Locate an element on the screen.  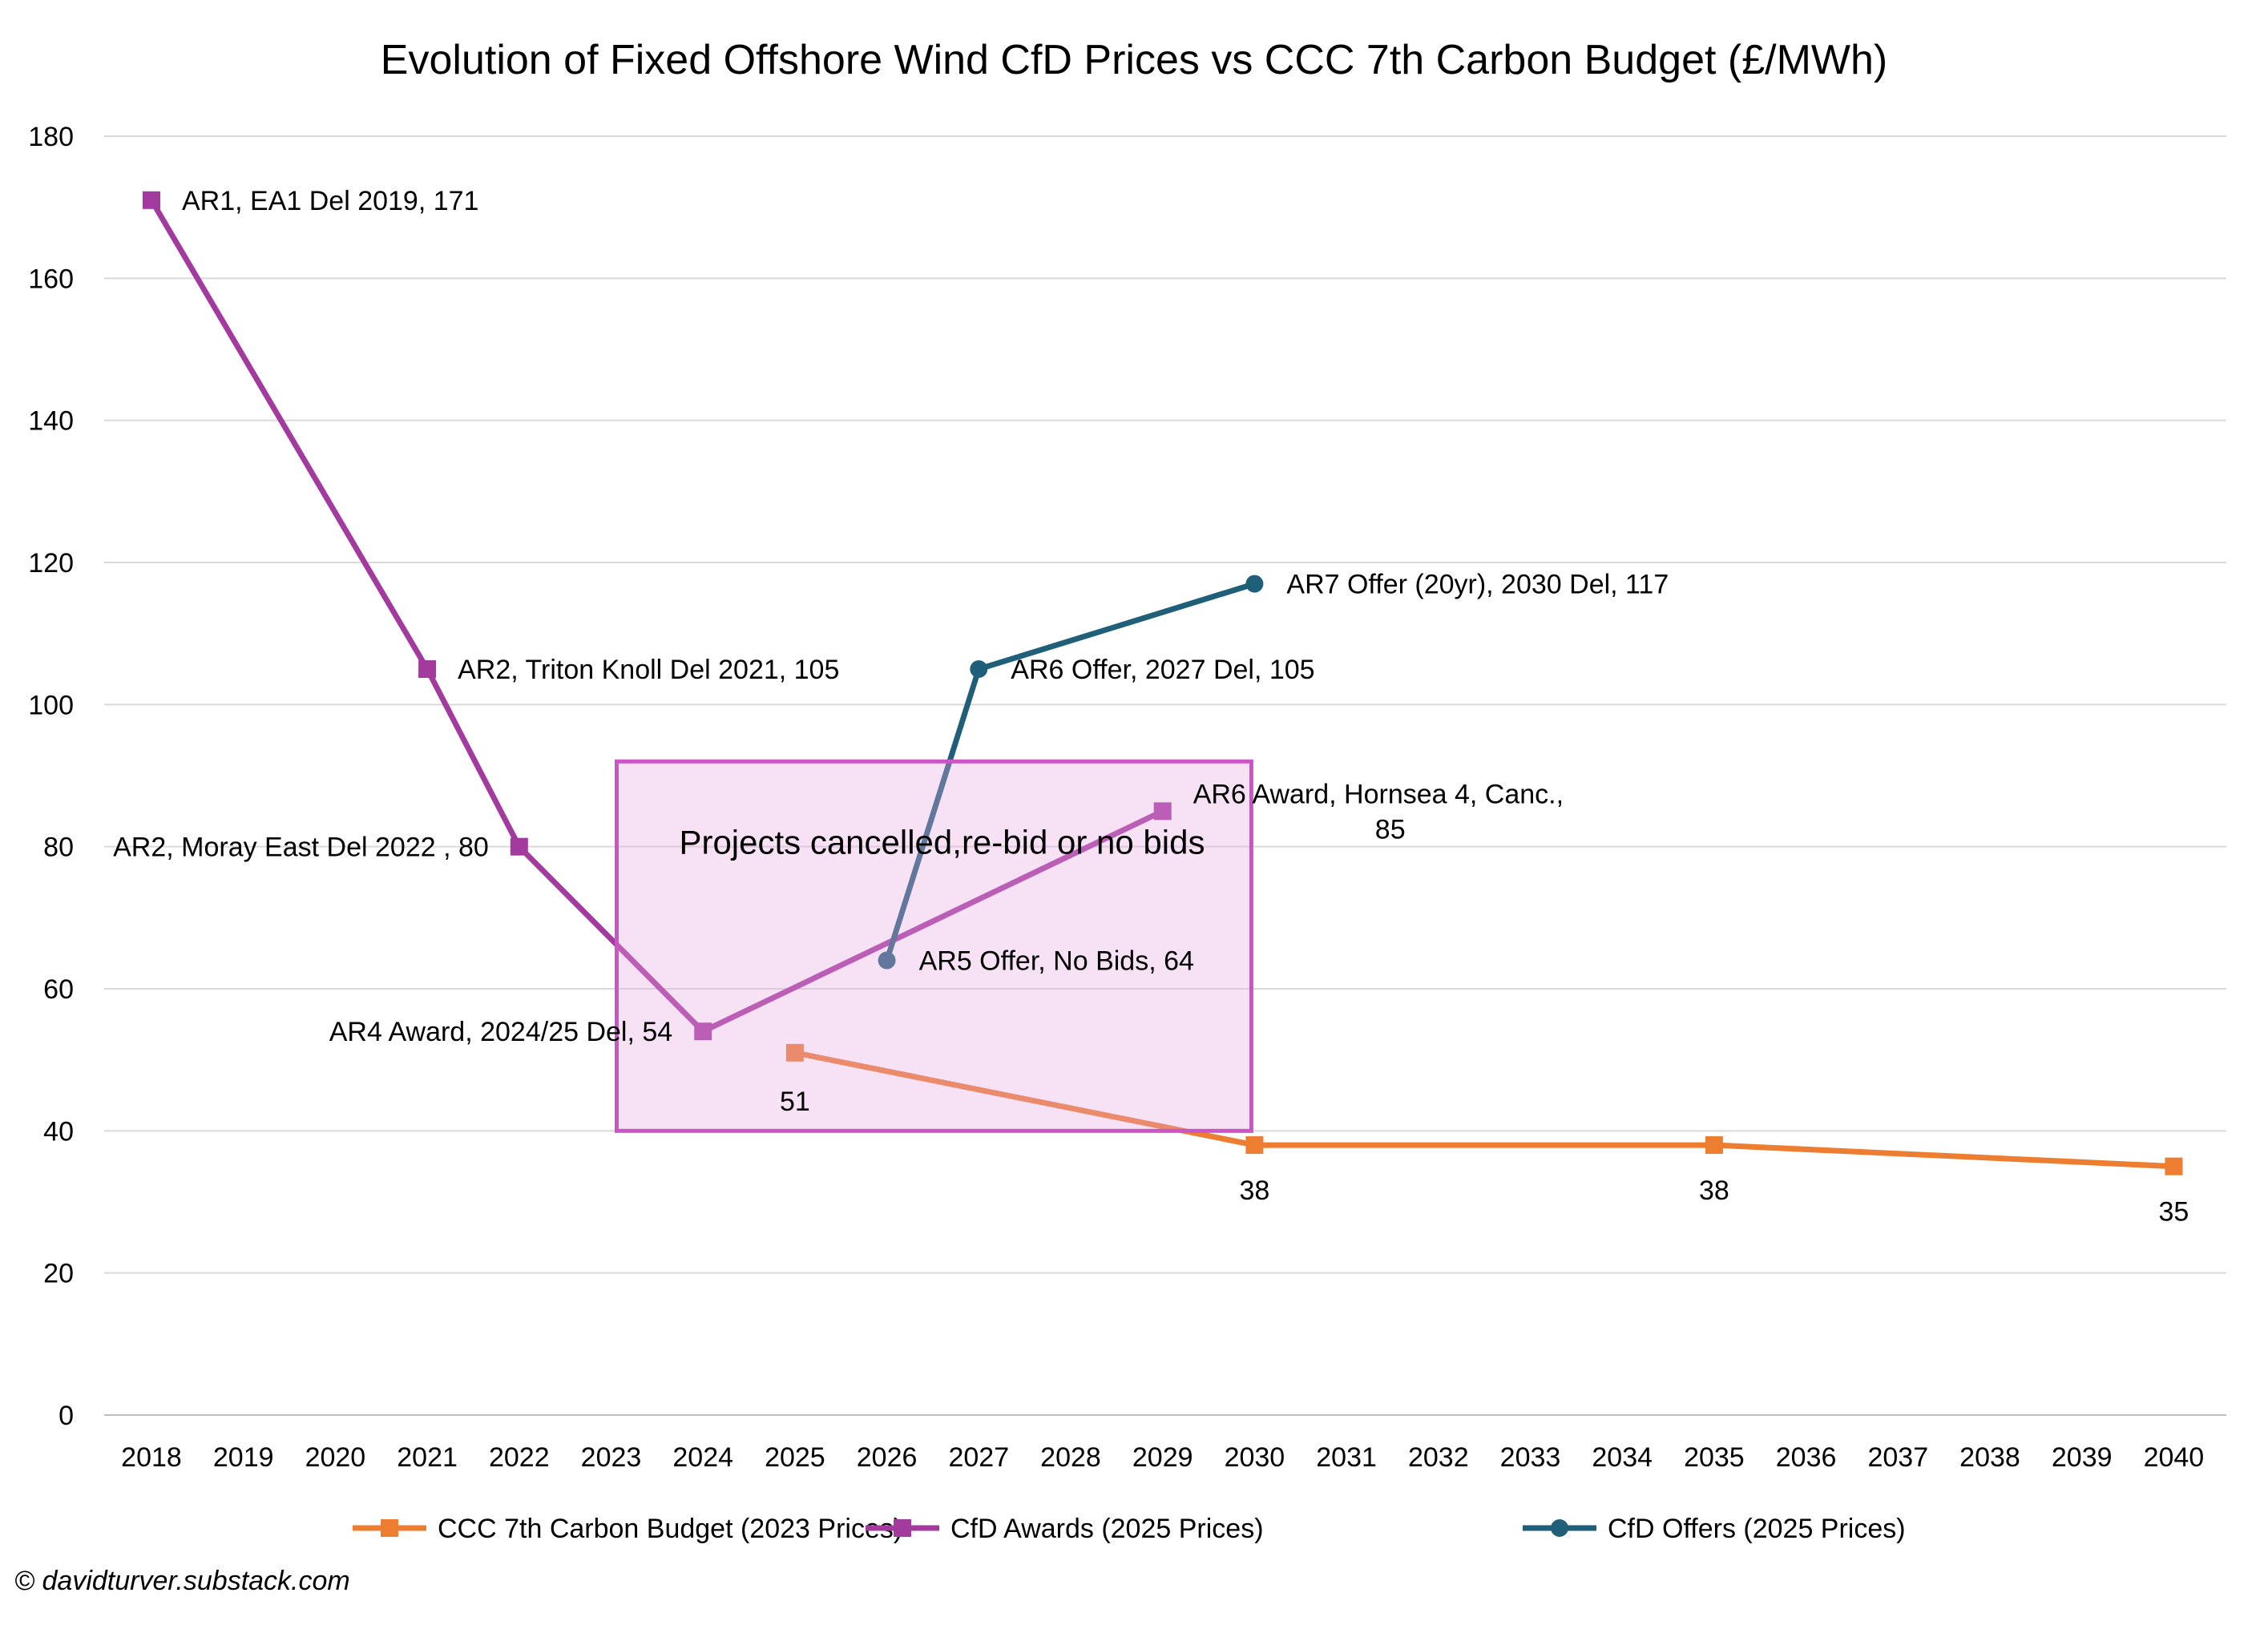
data-label: AR6 Award, Hornsea 4, Canc., is located at coordinates (1378, 794).